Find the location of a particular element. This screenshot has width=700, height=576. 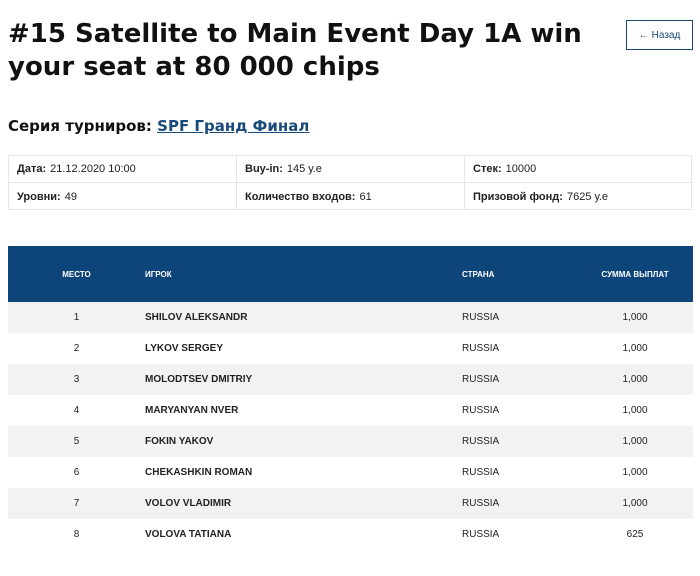

cell-place: 1 is located at coordinates (76, 317).